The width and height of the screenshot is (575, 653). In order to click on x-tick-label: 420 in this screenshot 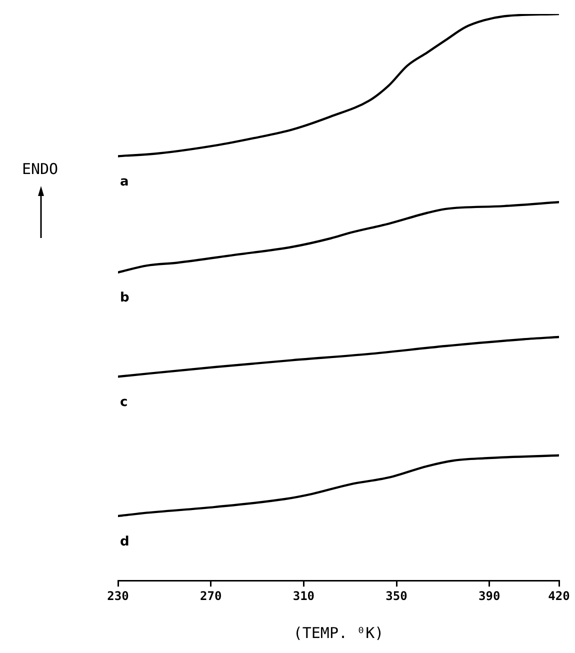, I will do `click(559, 595)`.